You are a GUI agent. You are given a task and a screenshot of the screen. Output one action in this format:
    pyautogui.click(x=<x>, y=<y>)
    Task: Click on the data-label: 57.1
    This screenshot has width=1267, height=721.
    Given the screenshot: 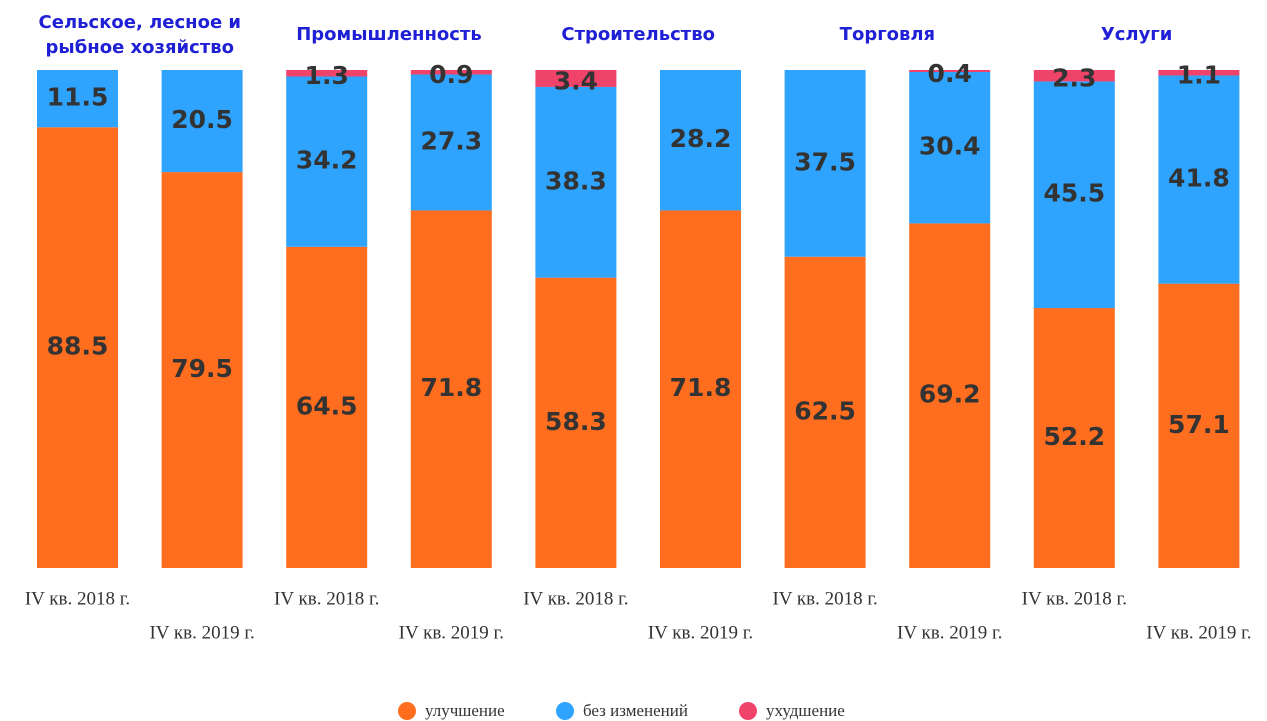 What is the action you would take?
    pyautogui.click(x=1199, y=424)
    